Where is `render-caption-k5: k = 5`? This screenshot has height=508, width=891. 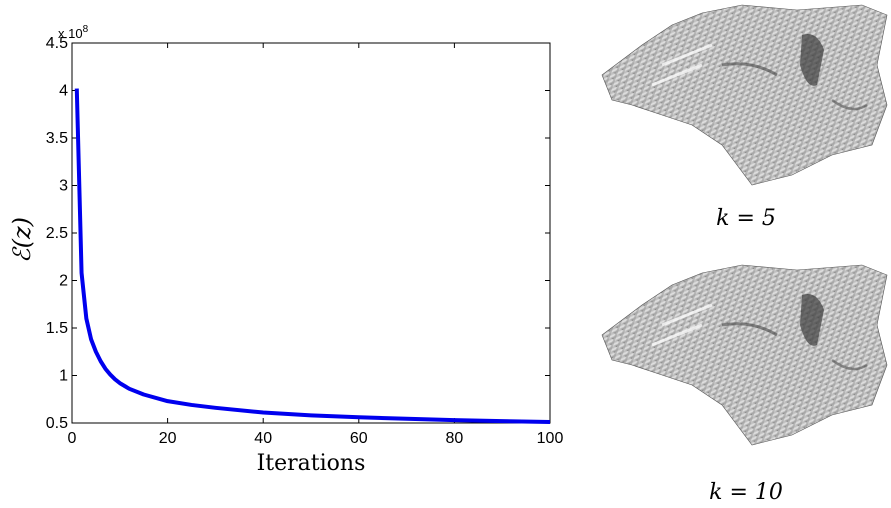 render-caption-k5: k = 5 is located at coordinates (746, 218).